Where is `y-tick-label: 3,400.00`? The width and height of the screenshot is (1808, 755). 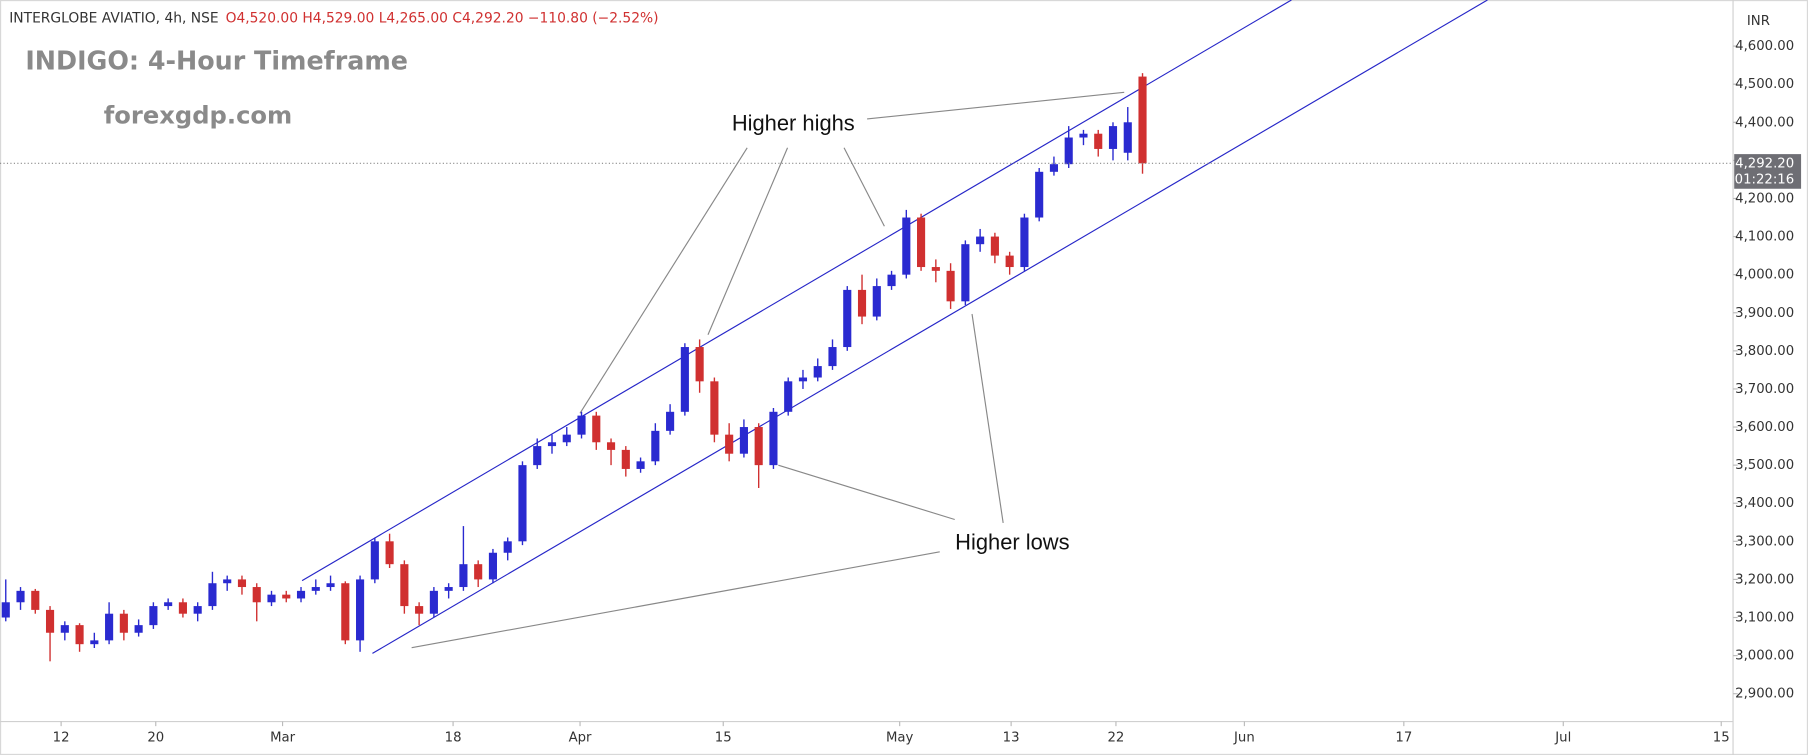
y-tick-label: 3,400.00 is located at coordinates (1764, 503).